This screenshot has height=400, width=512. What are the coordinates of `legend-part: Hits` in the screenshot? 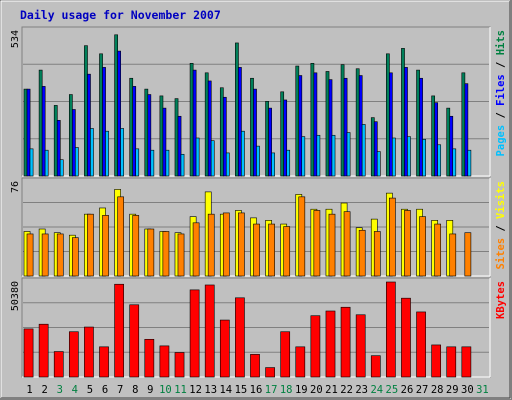 It's located at (501, 42).